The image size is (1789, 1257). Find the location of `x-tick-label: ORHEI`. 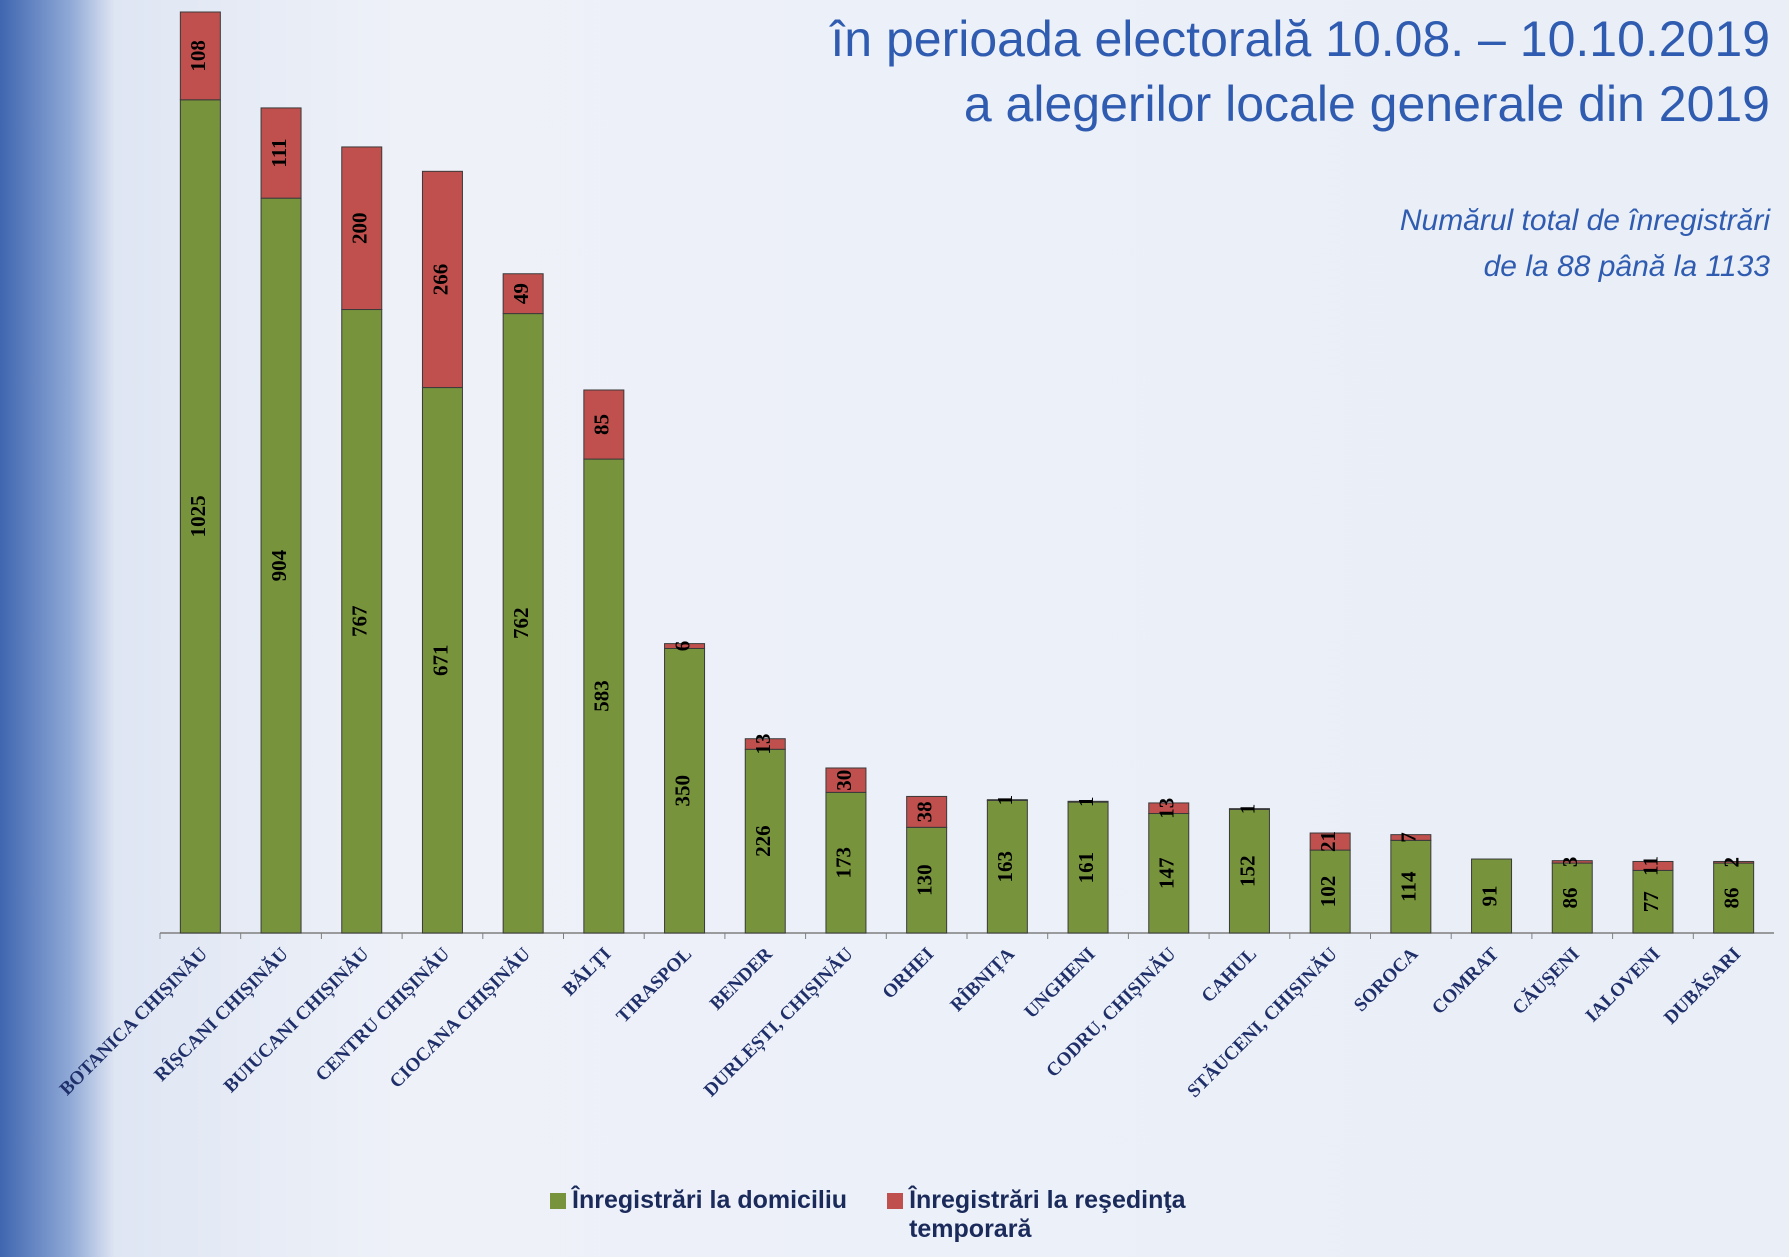

x-tick-label: ORHEI is located at coordinates (909, 974).